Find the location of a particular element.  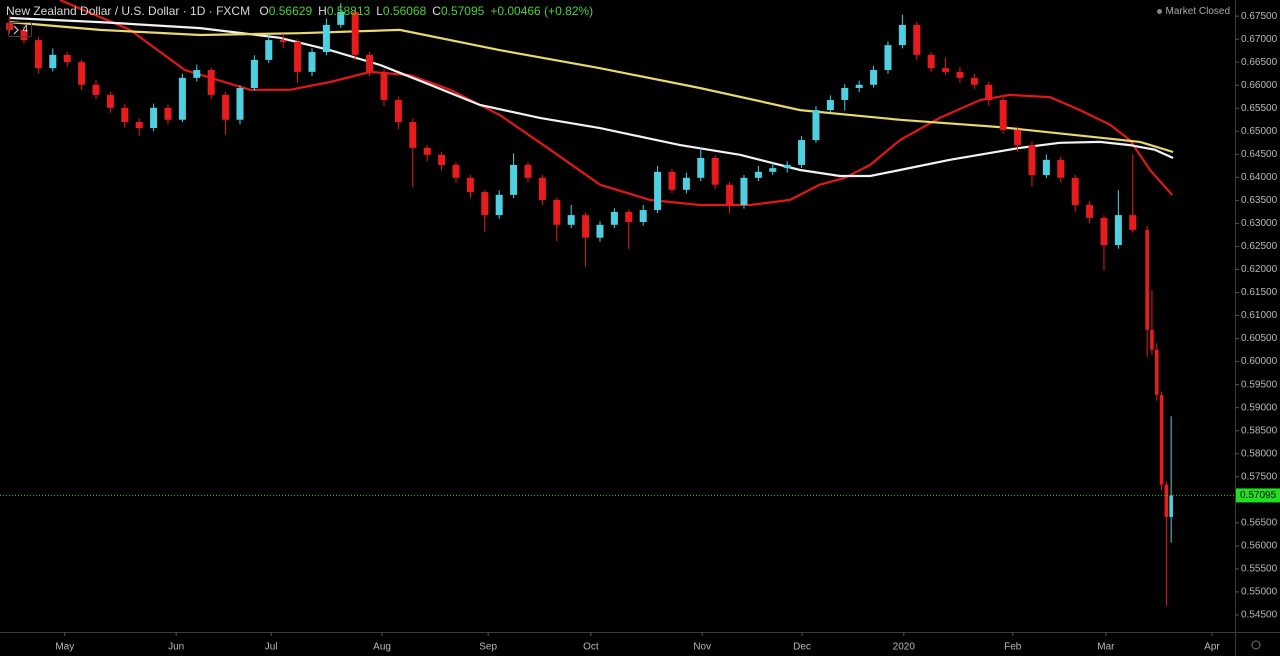

y-tick-label: 0.67500 is located at coordinates (1259, 16).